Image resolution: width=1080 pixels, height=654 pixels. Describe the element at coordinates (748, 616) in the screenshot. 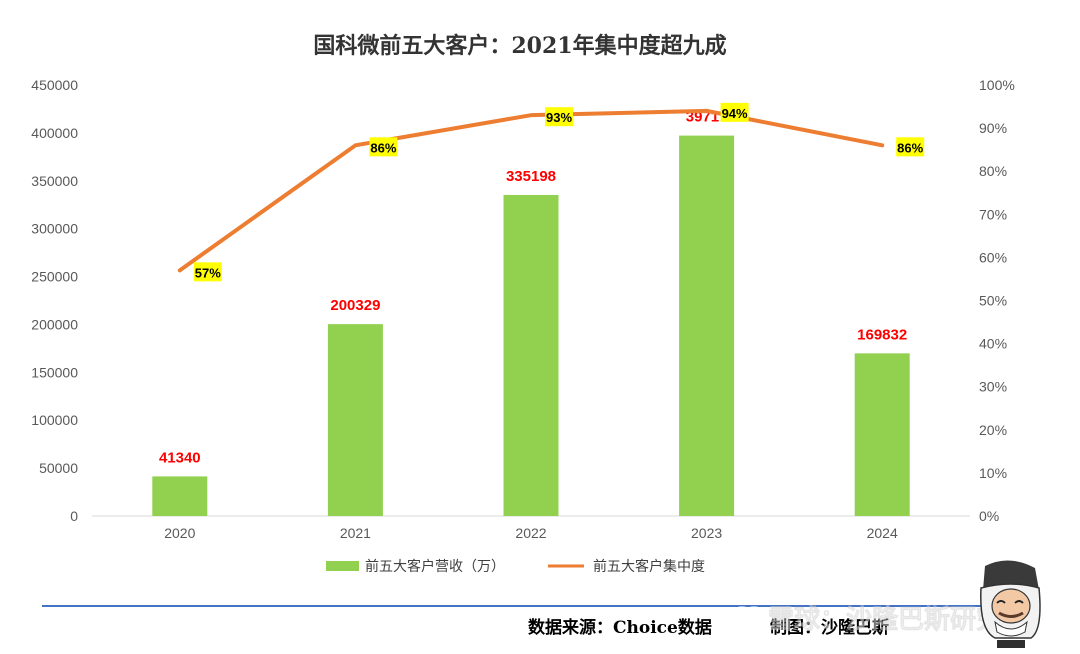

I see `watermark-logo-icon` at that location.